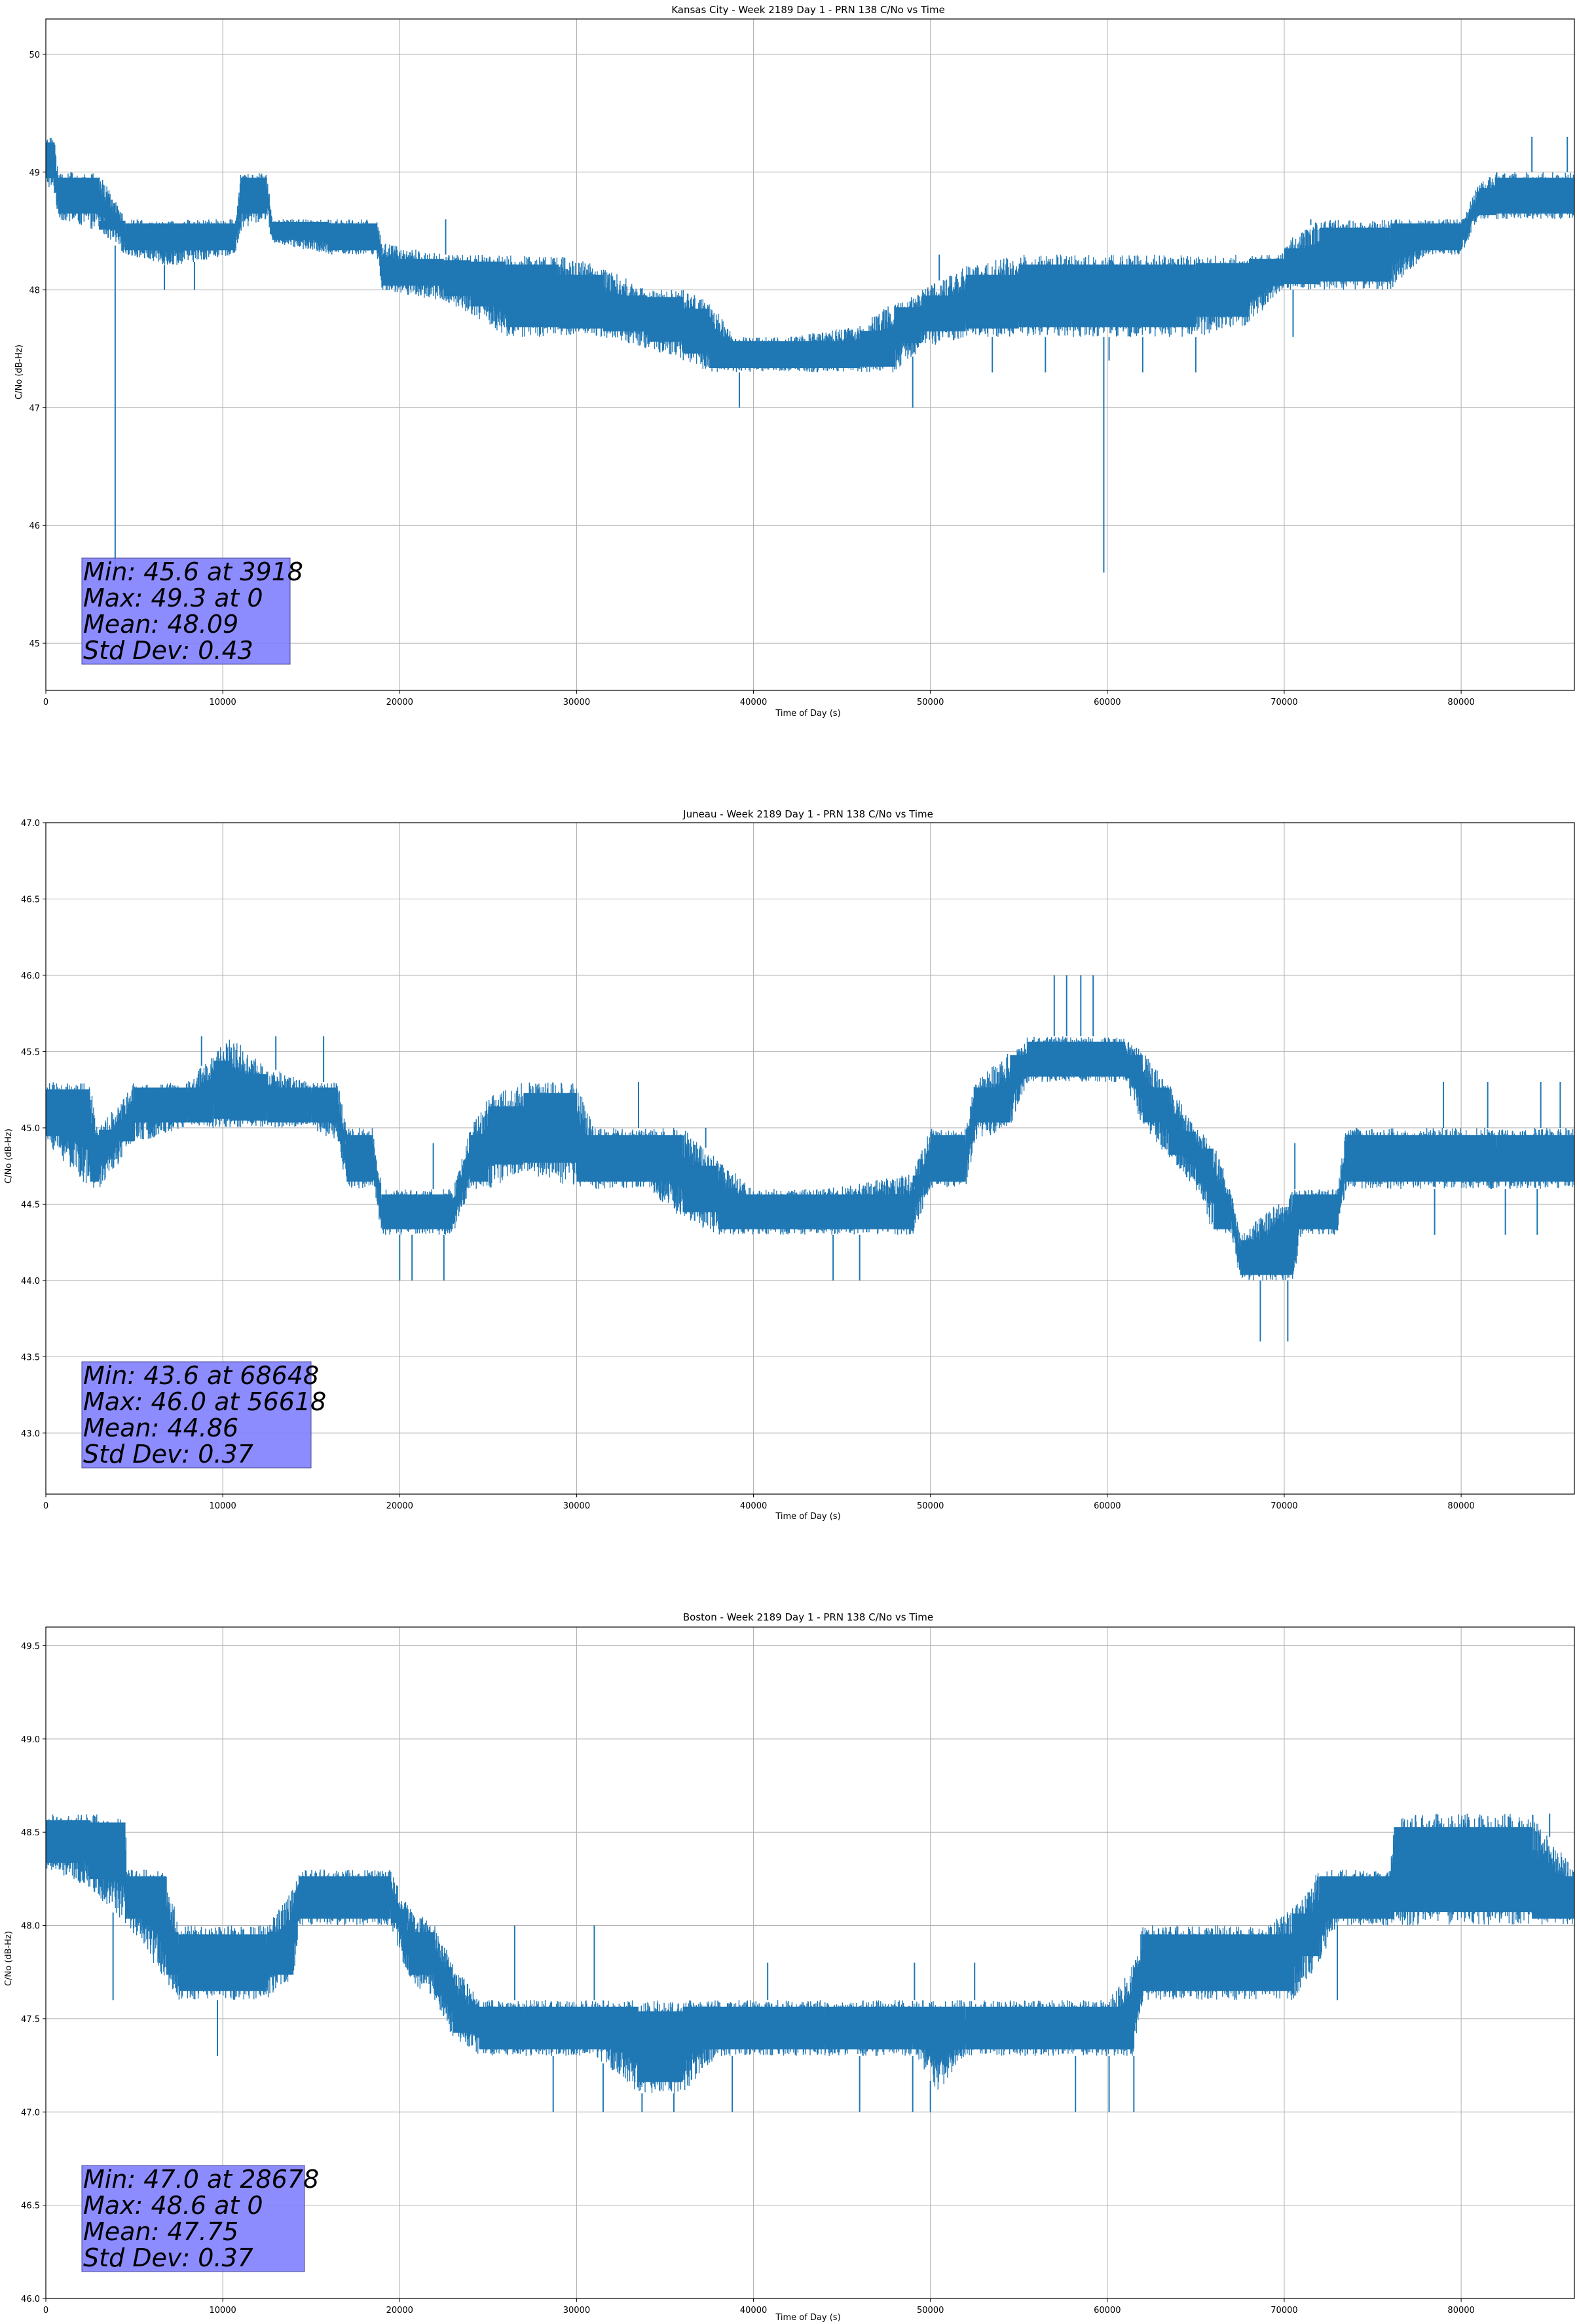  What do you see at coordinates (30, 2299) in the screenshot?
I see `y-tick-label: 46.0` at bounding box center [30, 2299].